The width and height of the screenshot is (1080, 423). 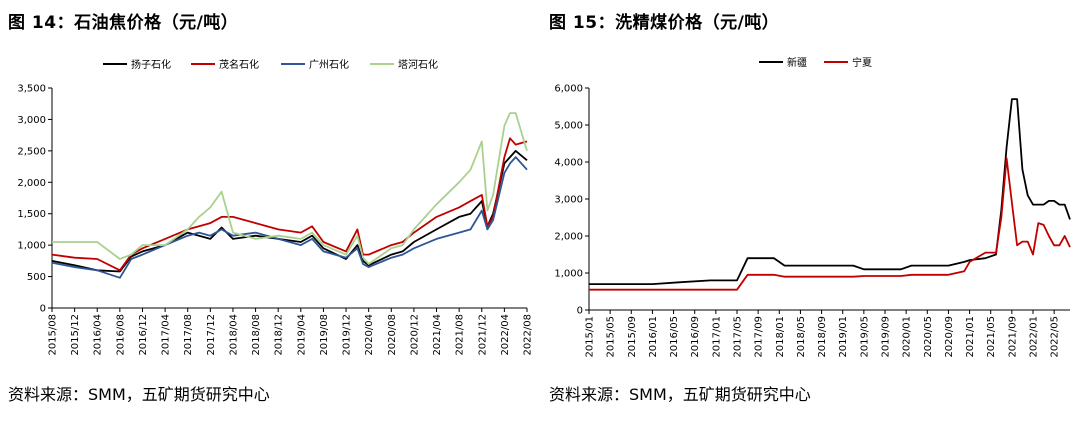 I want to click on y-tick-label: 5,000, so click(x=568, y=126).